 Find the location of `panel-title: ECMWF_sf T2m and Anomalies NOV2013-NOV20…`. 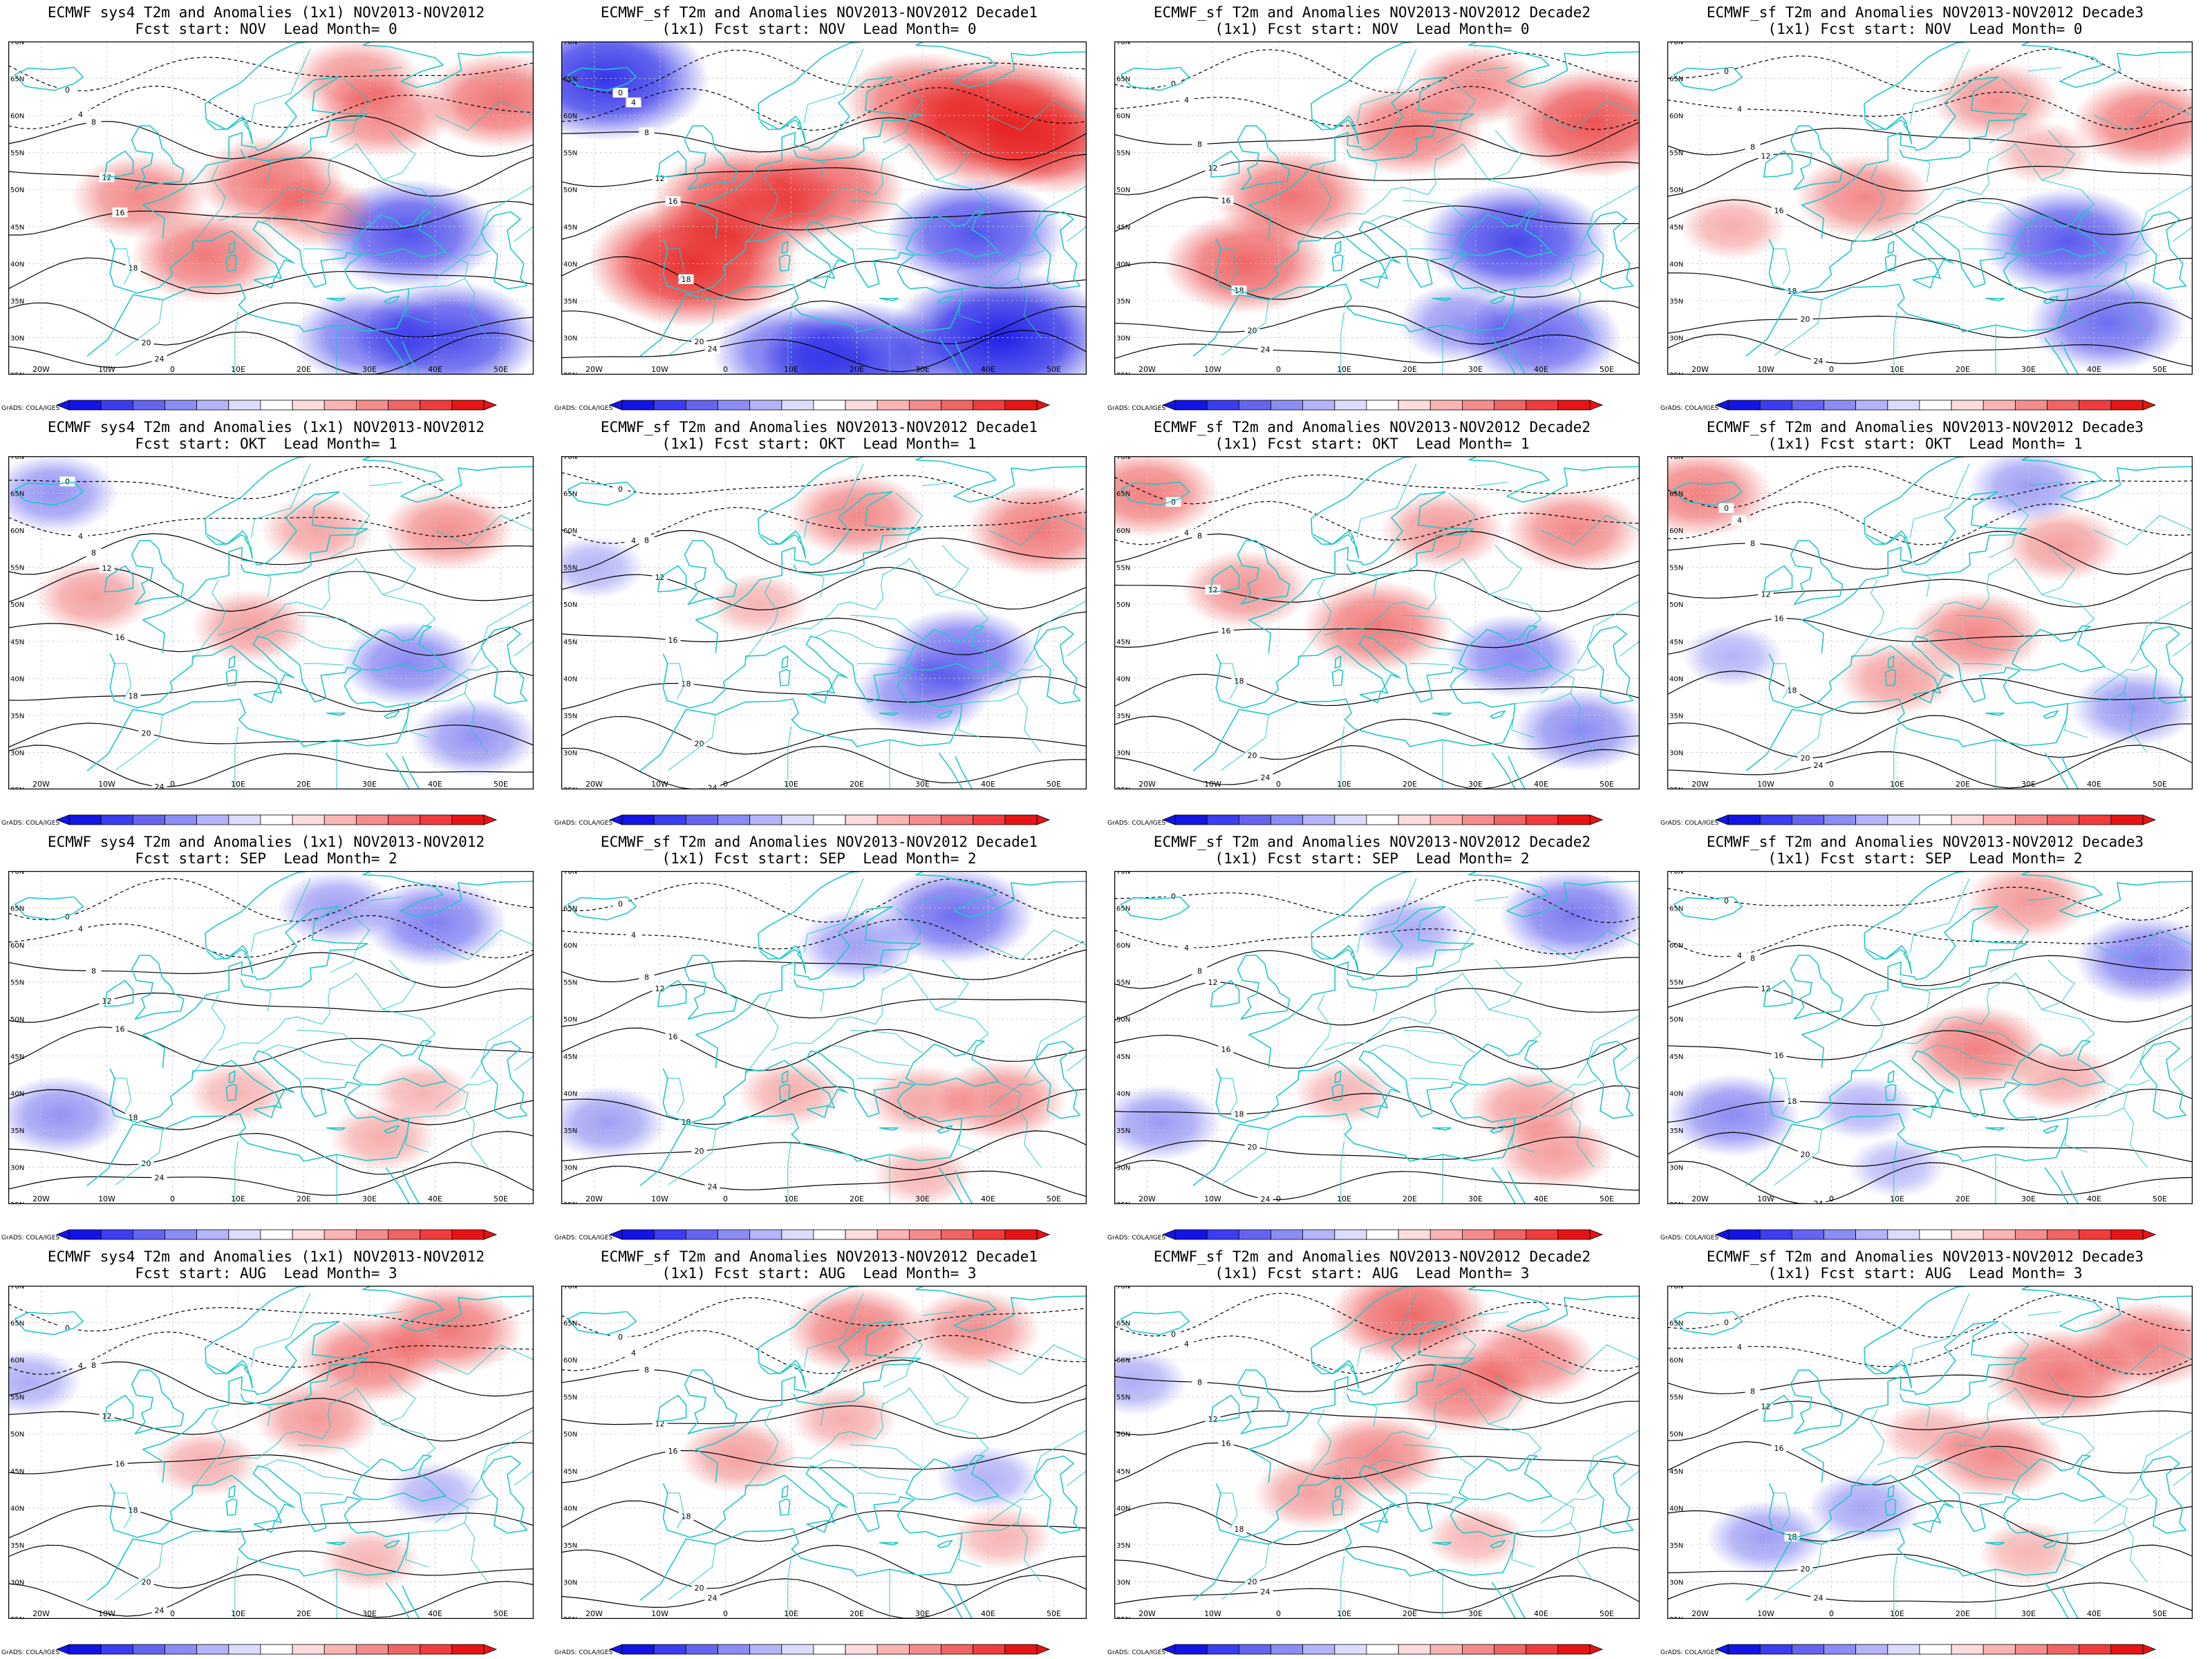

panel-title: ECMWF_sf T2m and Anomalies NOV2013-NOV20… is located at coordinates (1372, 427).